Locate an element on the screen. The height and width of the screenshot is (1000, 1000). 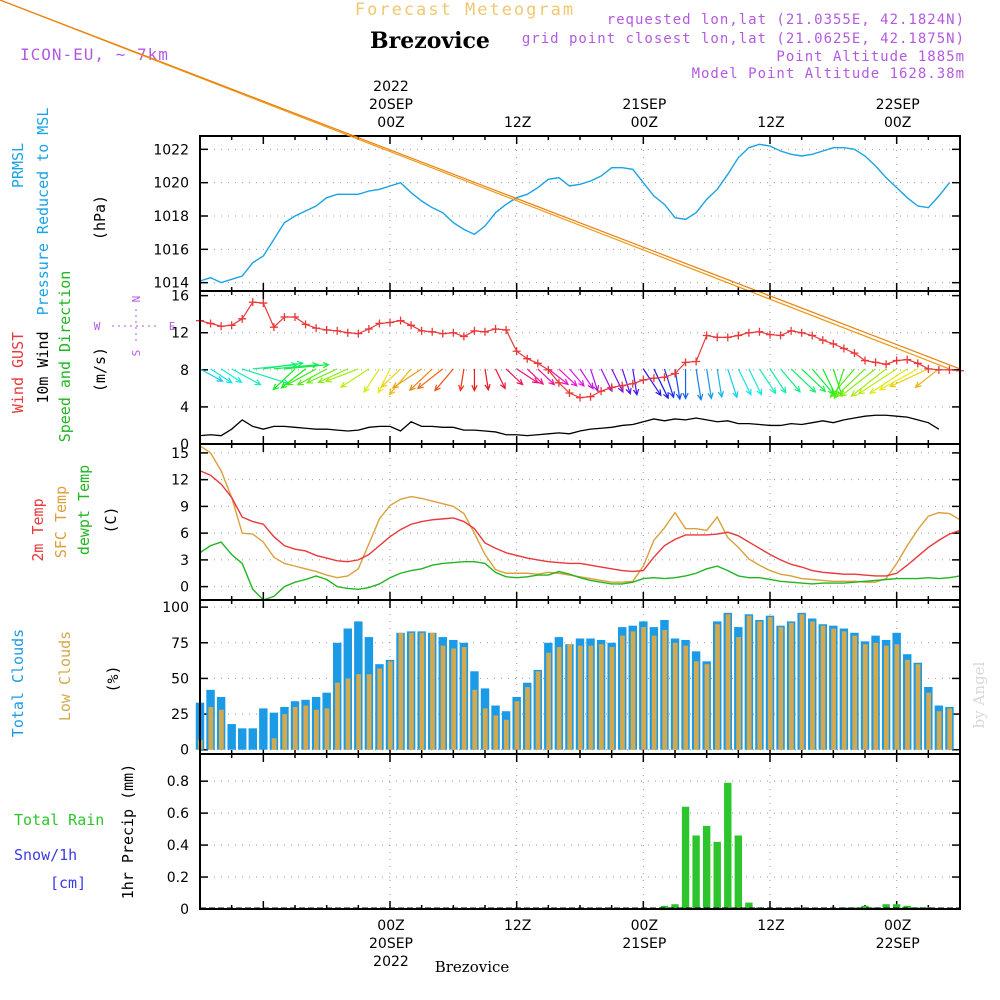
model-altitude: Model Point Altitude 1628.38m is located at coordinates (828, 74).